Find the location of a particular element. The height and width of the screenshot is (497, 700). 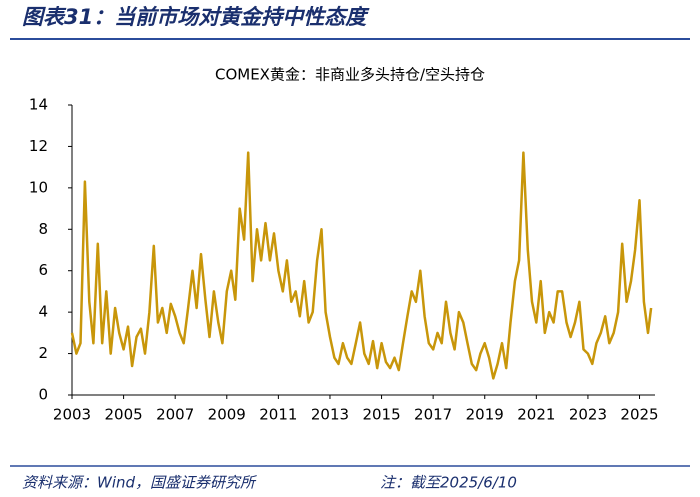

x-tick-label: 2005 is located at coordinates (123, 415).